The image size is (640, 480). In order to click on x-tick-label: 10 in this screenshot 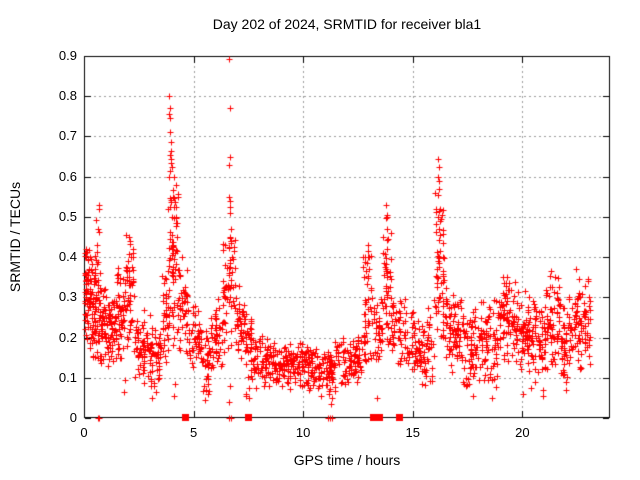, I will do `click(303, 432)`.